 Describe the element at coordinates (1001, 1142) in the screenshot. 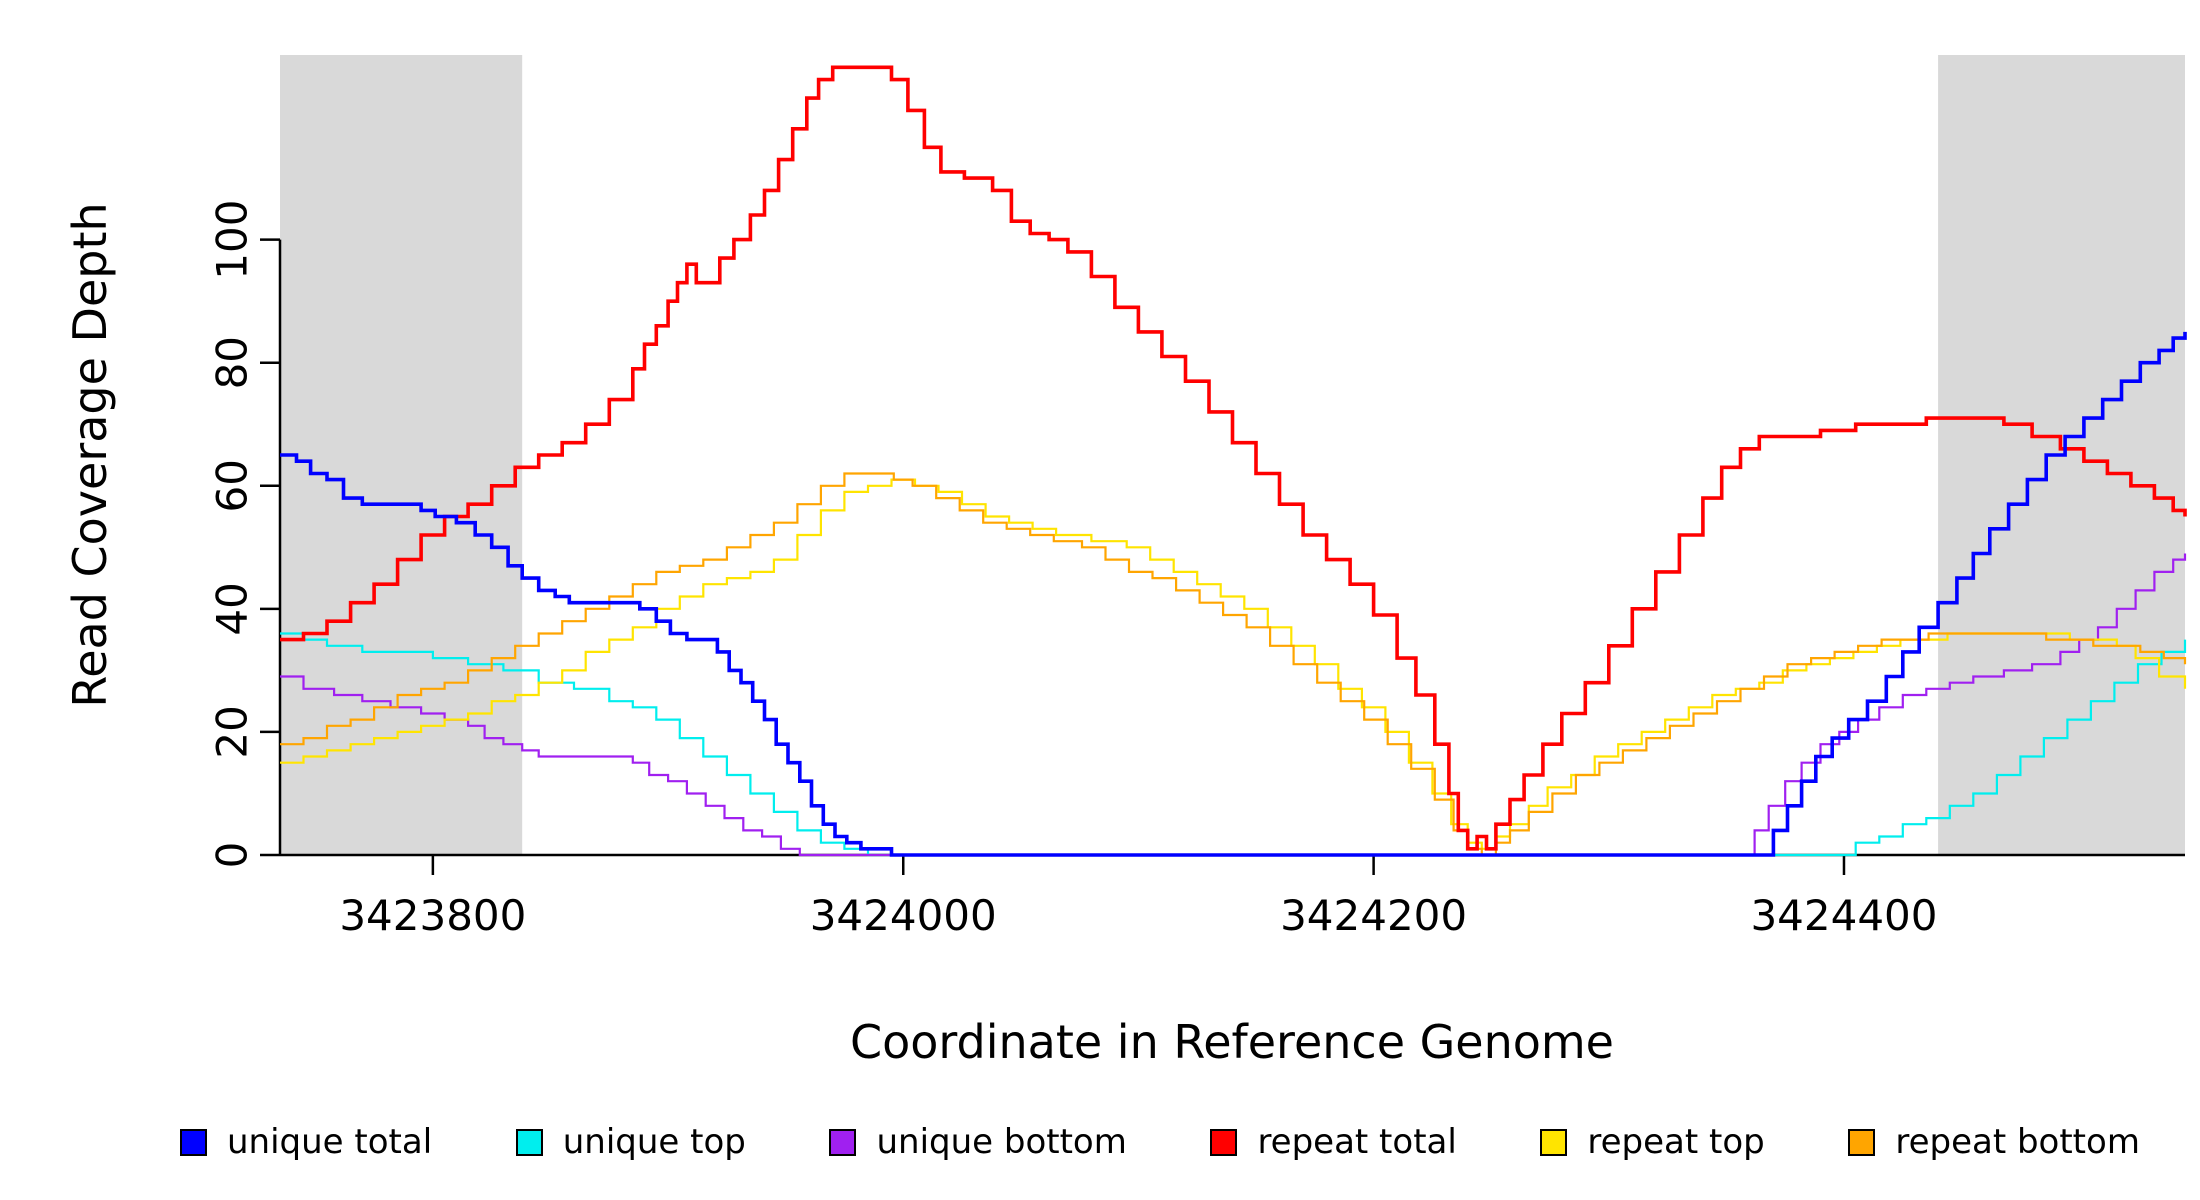

I see `legend-label: unique bottom` at that location.